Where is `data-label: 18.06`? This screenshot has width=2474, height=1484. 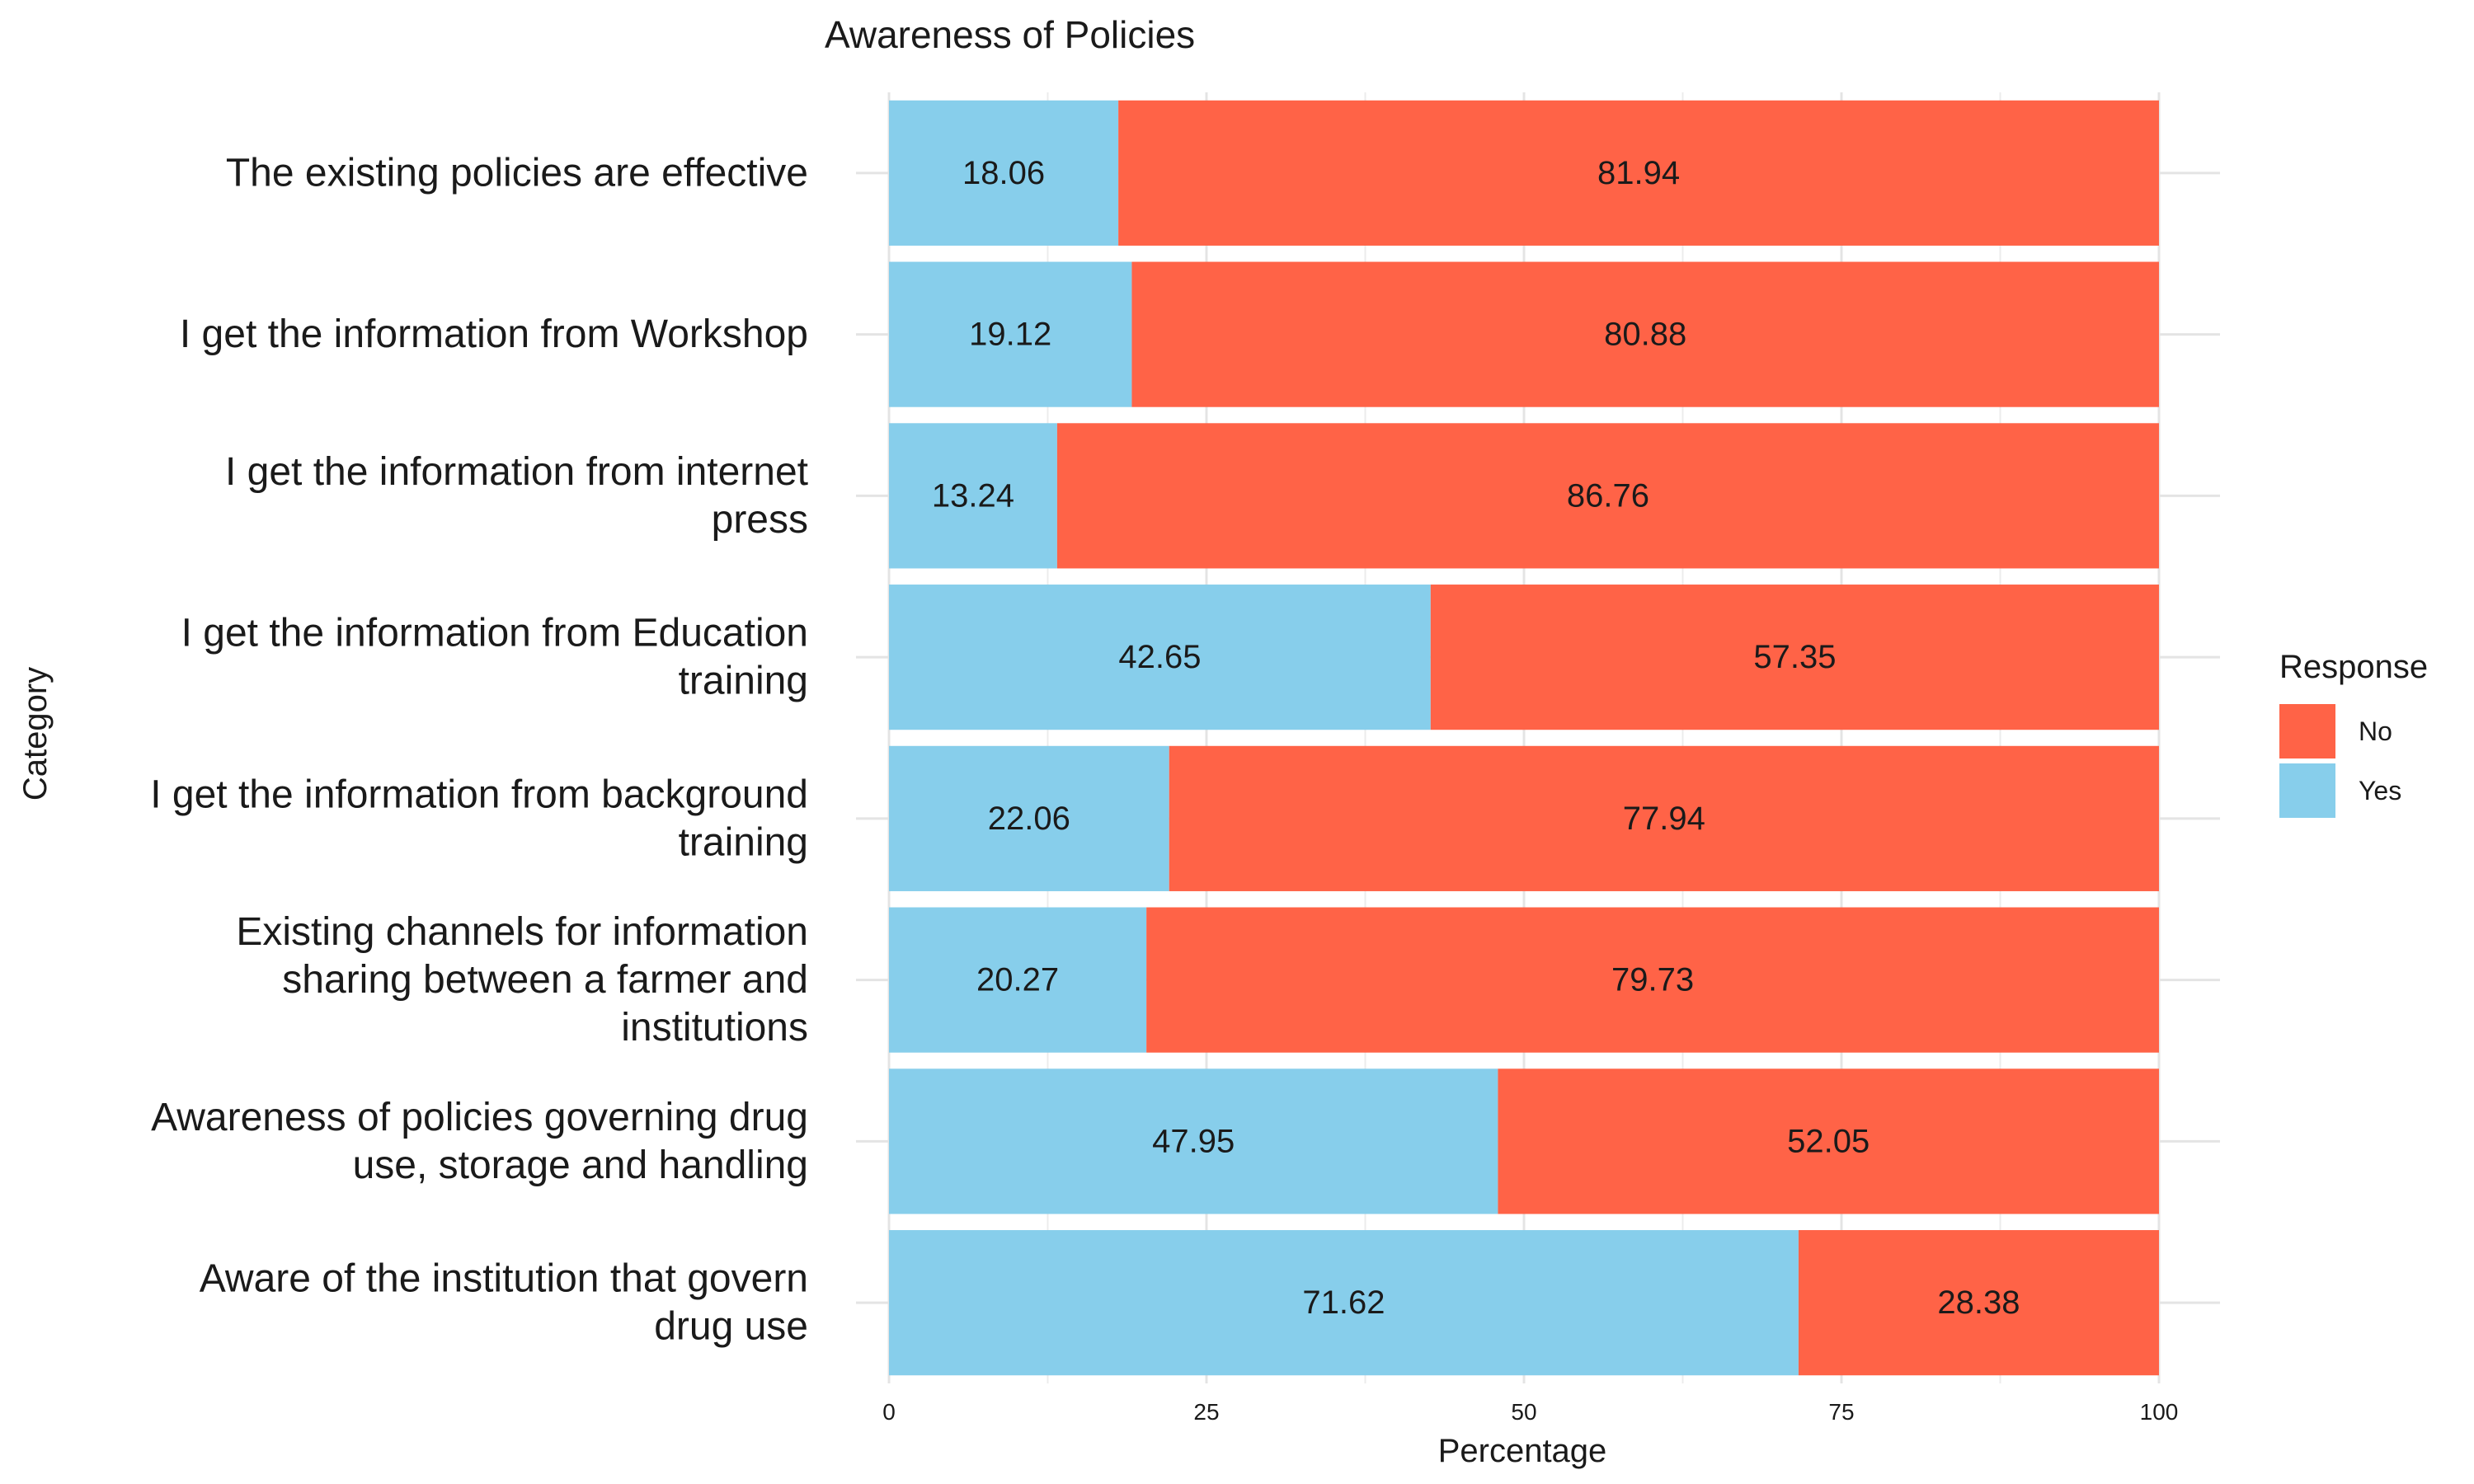
data-label: 18.06 is located at coordinates (1003, 173).